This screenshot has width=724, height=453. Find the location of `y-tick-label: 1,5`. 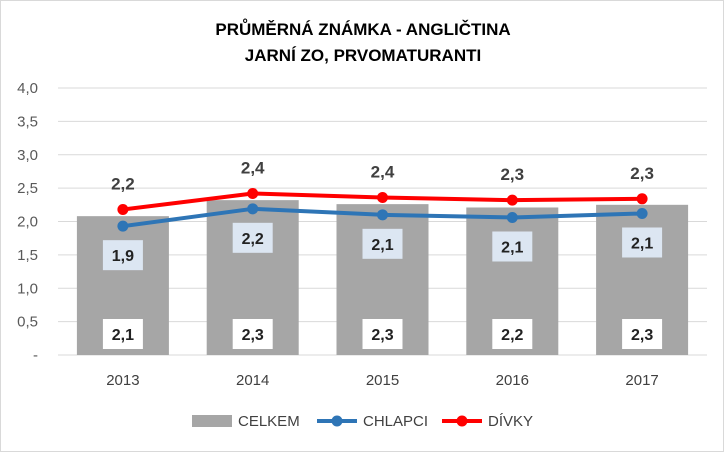

y-tick-label: 1,5 is located at coordinates (27, 255).